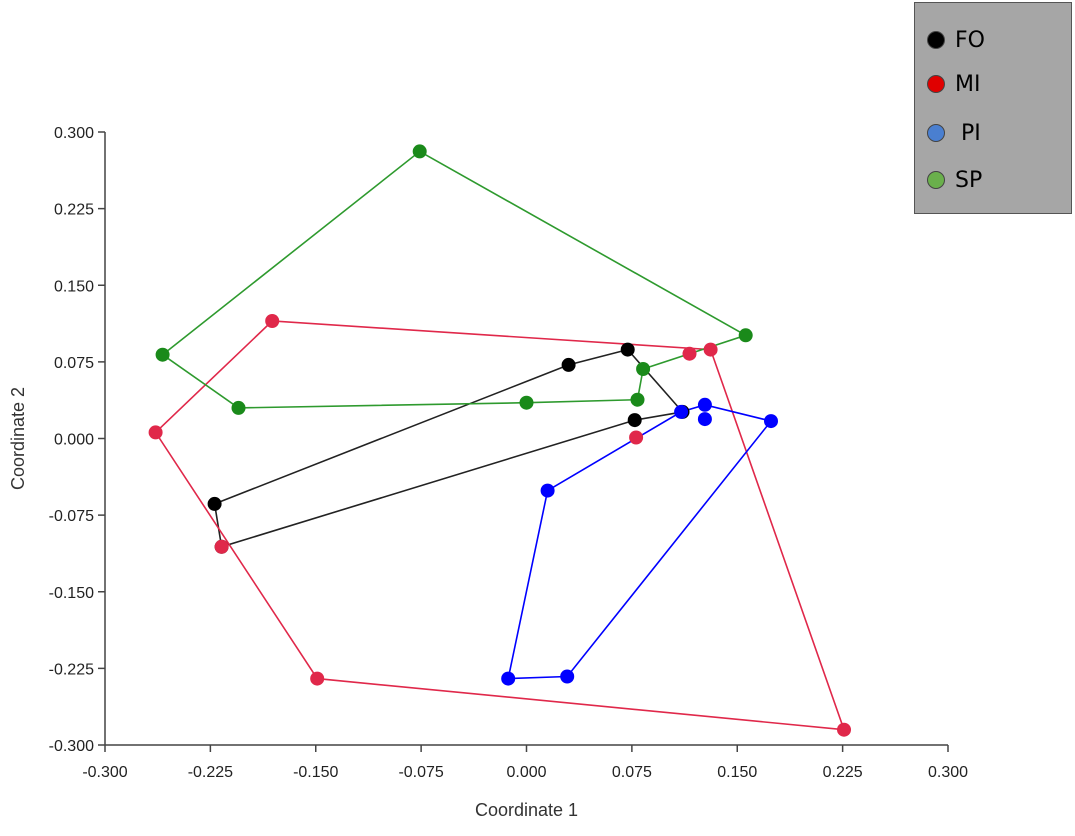 This screenshot has width=1075, height=836. Describe the element at coordinates (71, 516) in the screenshot. I see `y-tick-label: -0.075` at that location.